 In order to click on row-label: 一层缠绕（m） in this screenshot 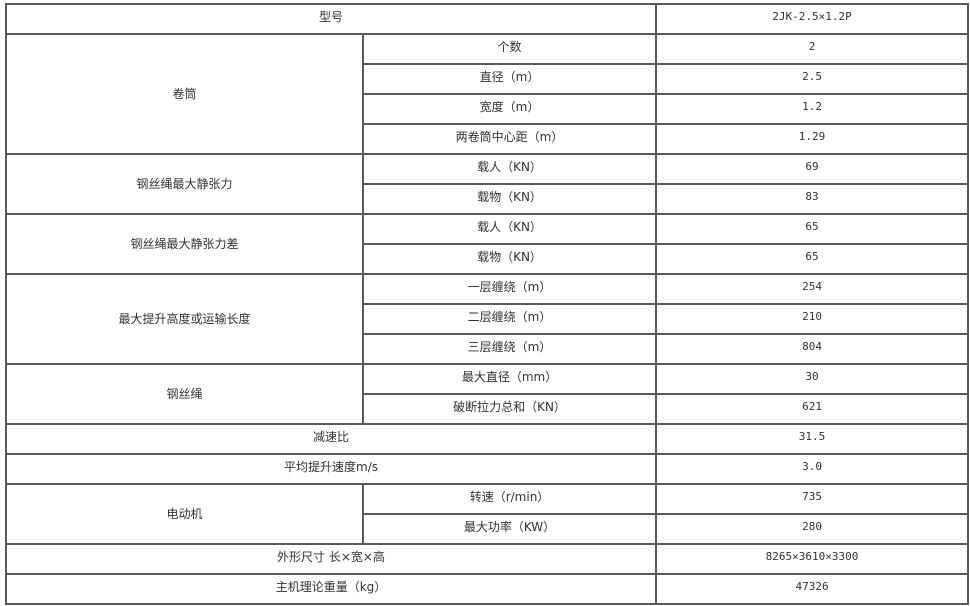, I will do `click(509, 289)`.